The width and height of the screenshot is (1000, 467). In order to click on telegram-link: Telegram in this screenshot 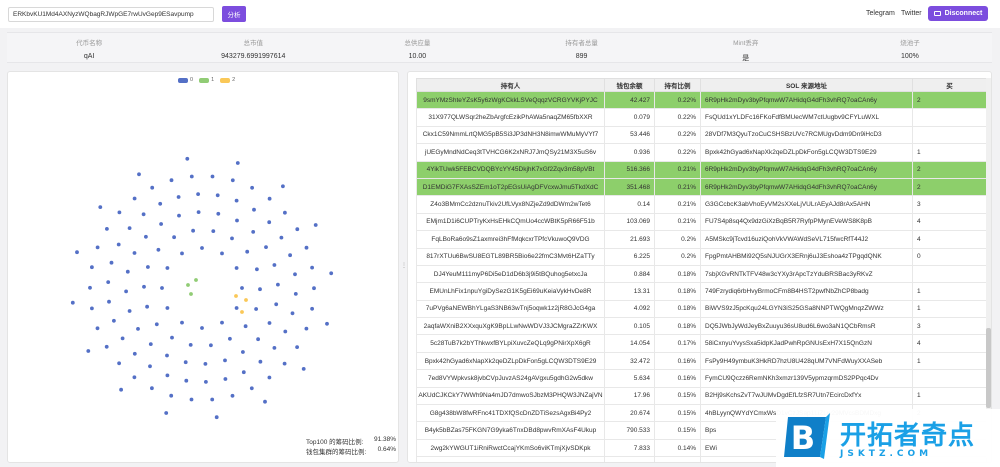, I will do `click(880, 13)`.